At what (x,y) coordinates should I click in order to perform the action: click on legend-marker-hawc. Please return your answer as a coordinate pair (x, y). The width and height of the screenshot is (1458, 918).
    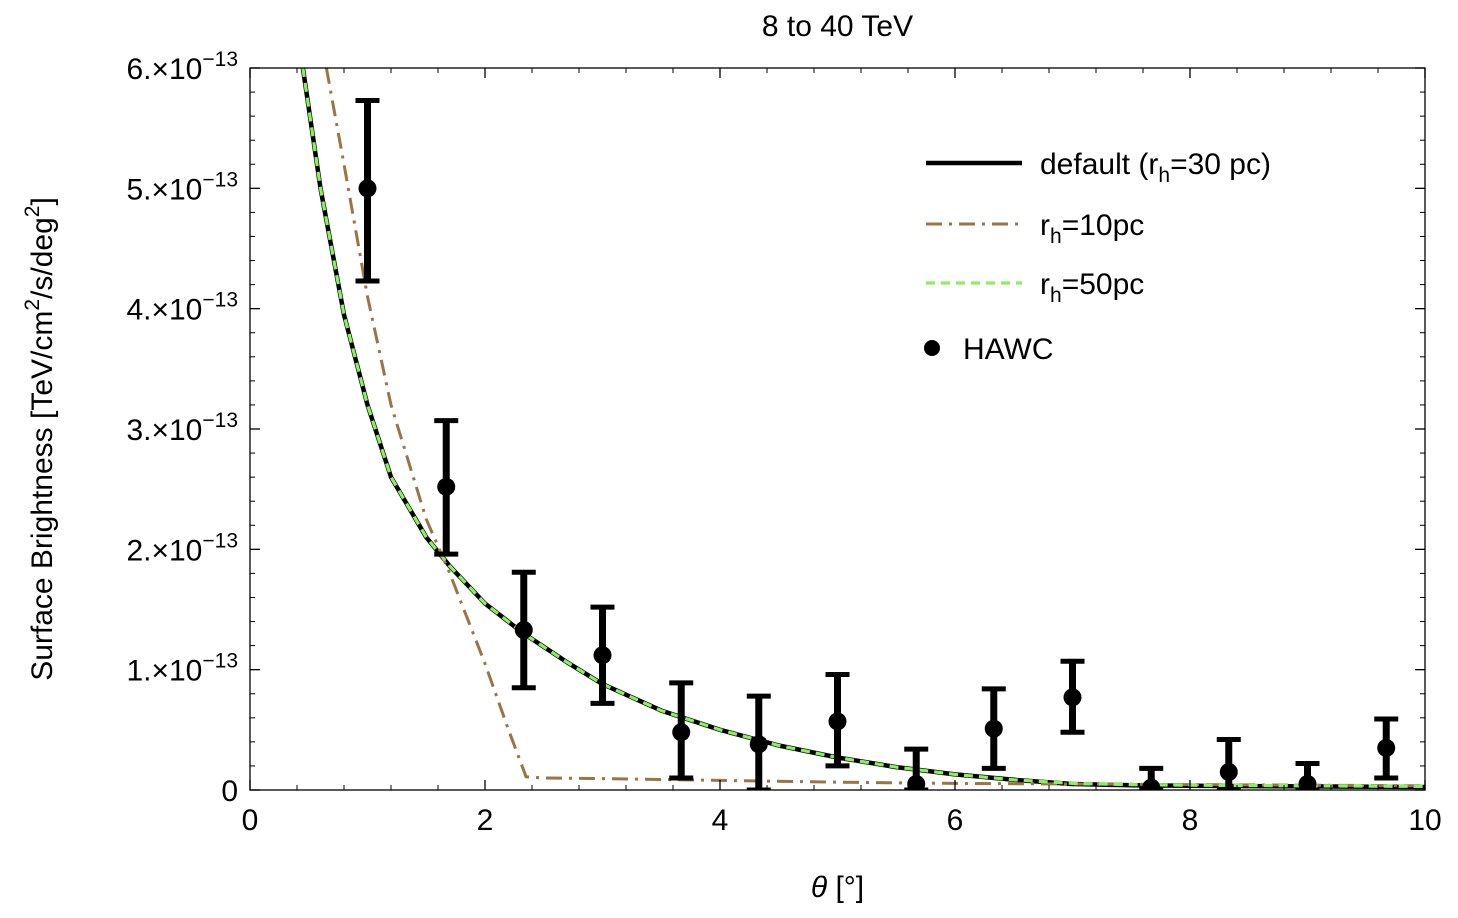
    Looking at the image, I should click on (932, 348).